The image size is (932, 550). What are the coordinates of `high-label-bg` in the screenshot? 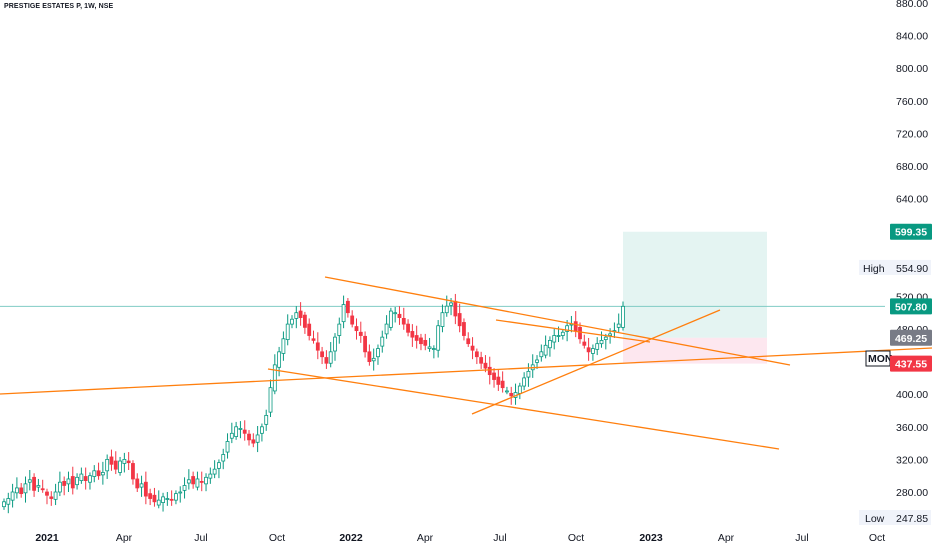 It's located at (895, 267).